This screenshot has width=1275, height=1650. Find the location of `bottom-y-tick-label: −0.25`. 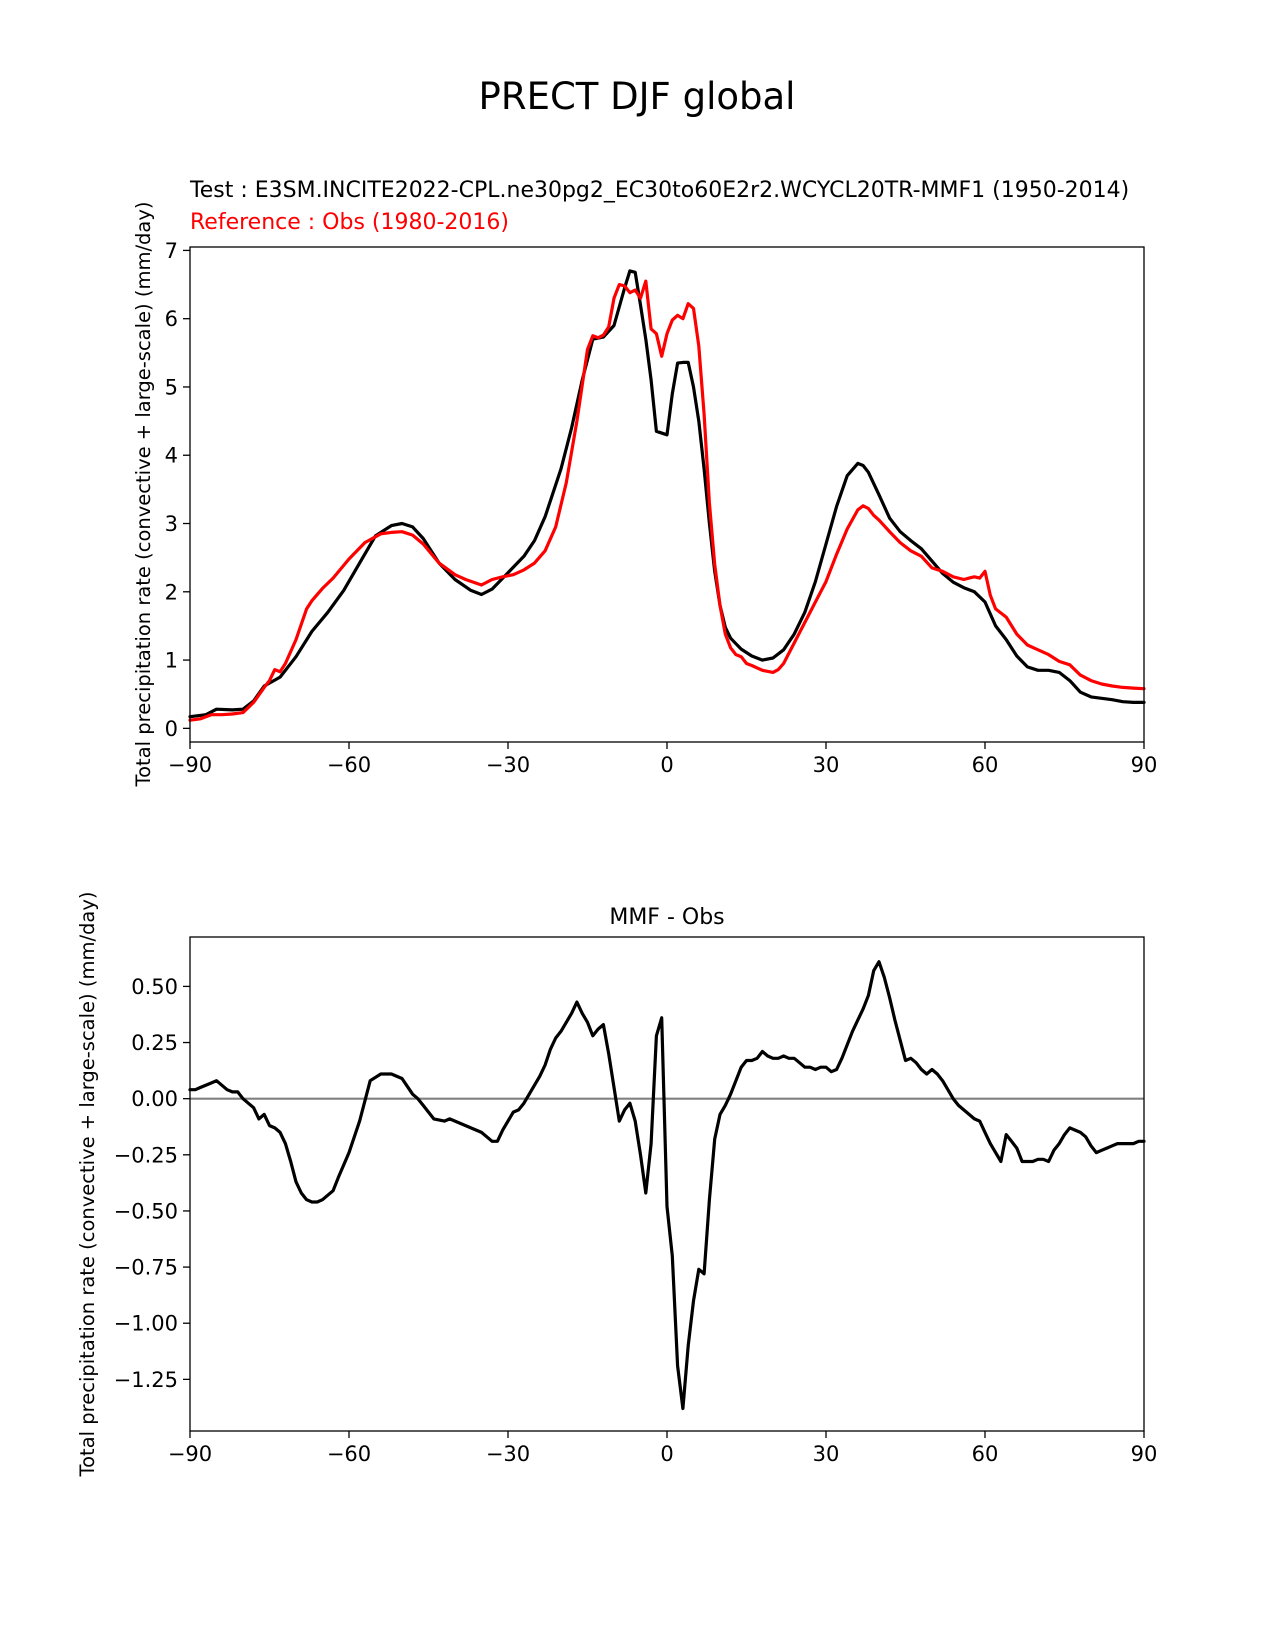

bottom-y-tick-label: −0.25 is located at coordinates (146, 1155).